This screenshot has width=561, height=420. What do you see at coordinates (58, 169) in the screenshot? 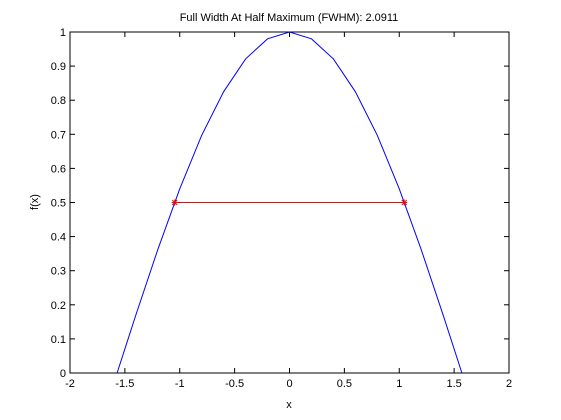
I see `y-tick-label: 0.6` at bounding box center [58, 169].